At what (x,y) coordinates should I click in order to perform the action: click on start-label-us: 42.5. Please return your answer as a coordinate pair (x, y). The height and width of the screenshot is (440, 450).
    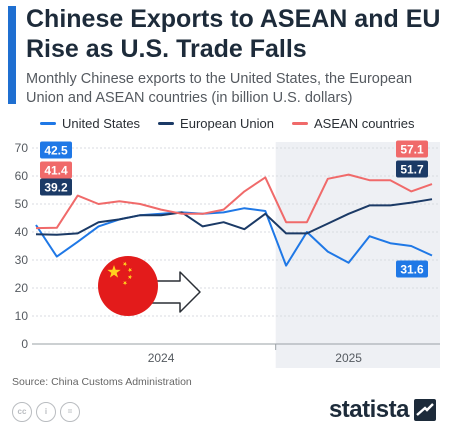
    Looking at the image, I should click on (56, 151).